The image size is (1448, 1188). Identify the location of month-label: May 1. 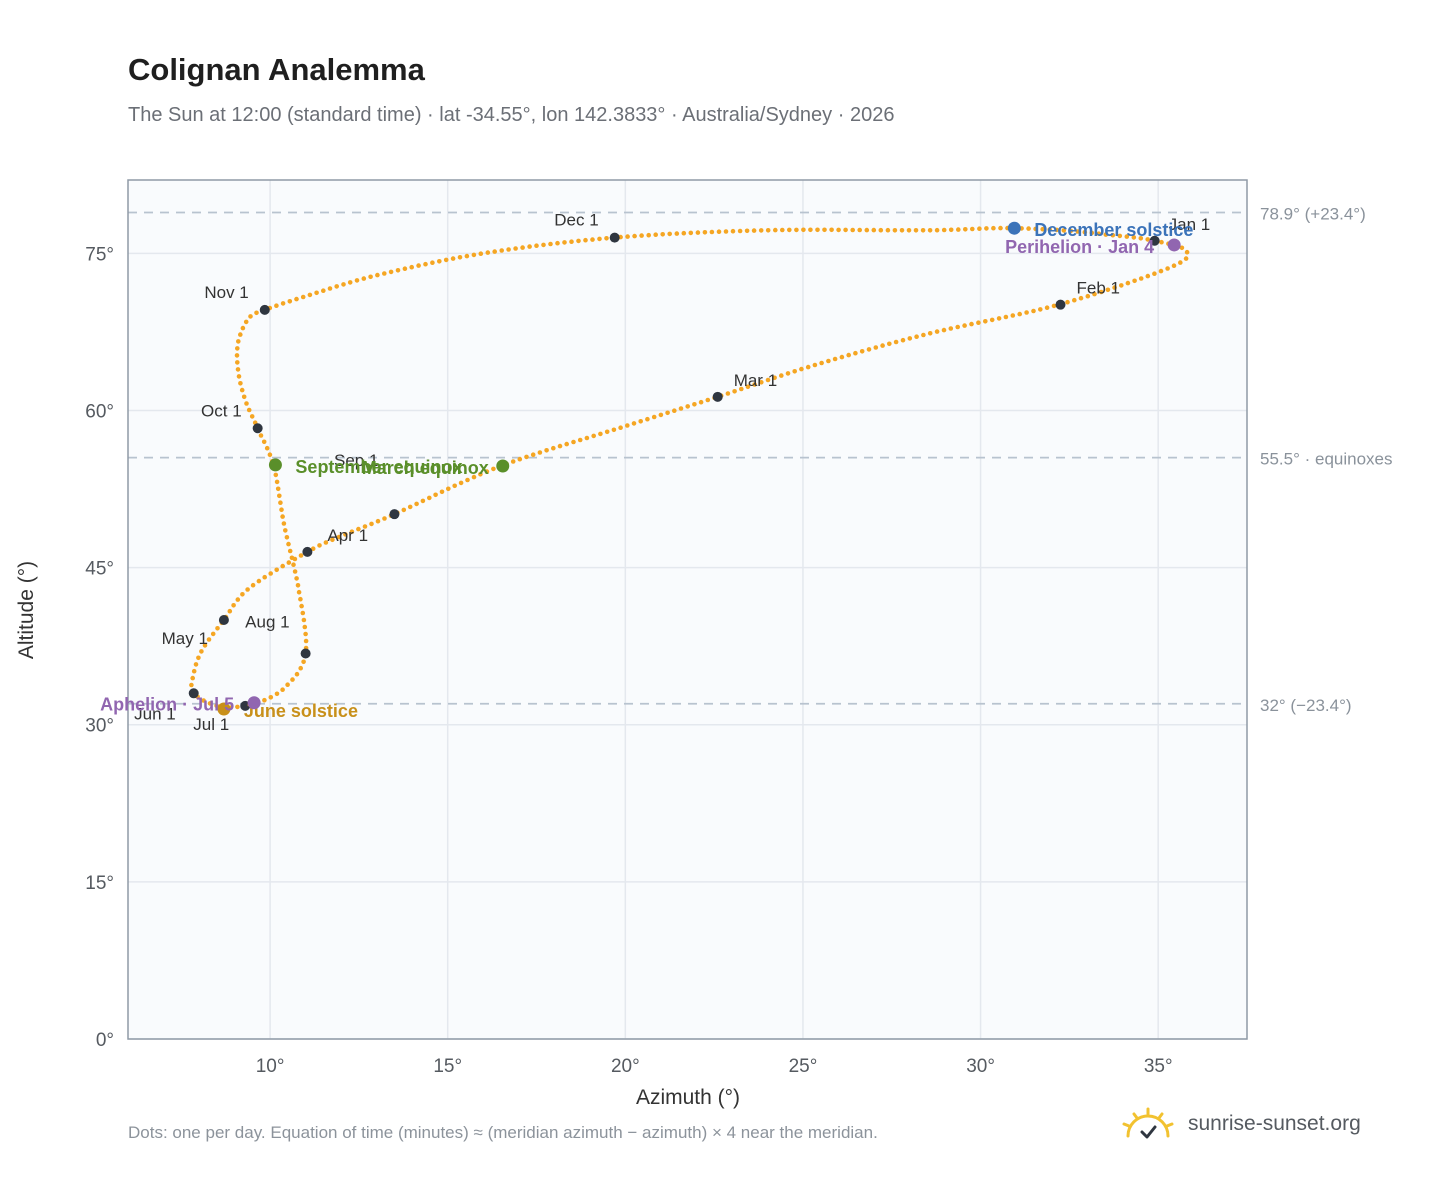
(185, 638).